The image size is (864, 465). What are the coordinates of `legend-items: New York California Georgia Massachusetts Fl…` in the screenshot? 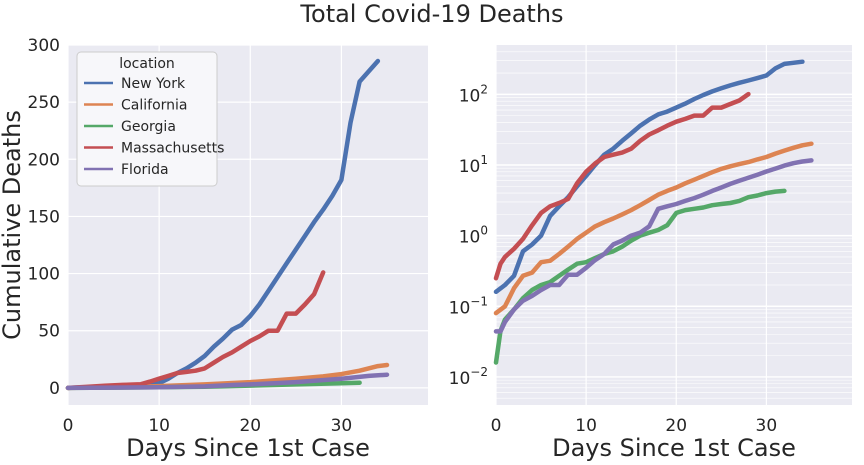 It's located at (154, 127).